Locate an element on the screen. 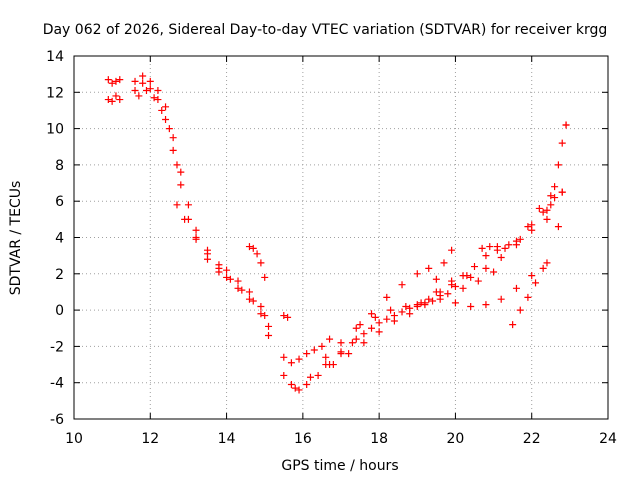 Image resolution: width=640 pixels, height=480 pixels. series-track-b is located at coordinates (114, 98).